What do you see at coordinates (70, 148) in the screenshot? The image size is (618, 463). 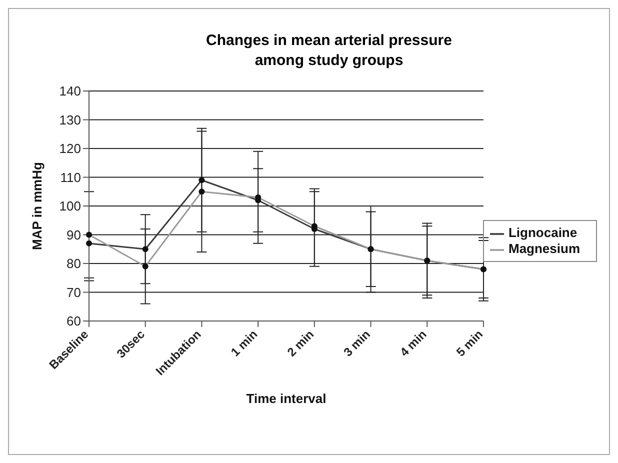 I see `y-tick-label: 120` at bounding box center [70, 148].